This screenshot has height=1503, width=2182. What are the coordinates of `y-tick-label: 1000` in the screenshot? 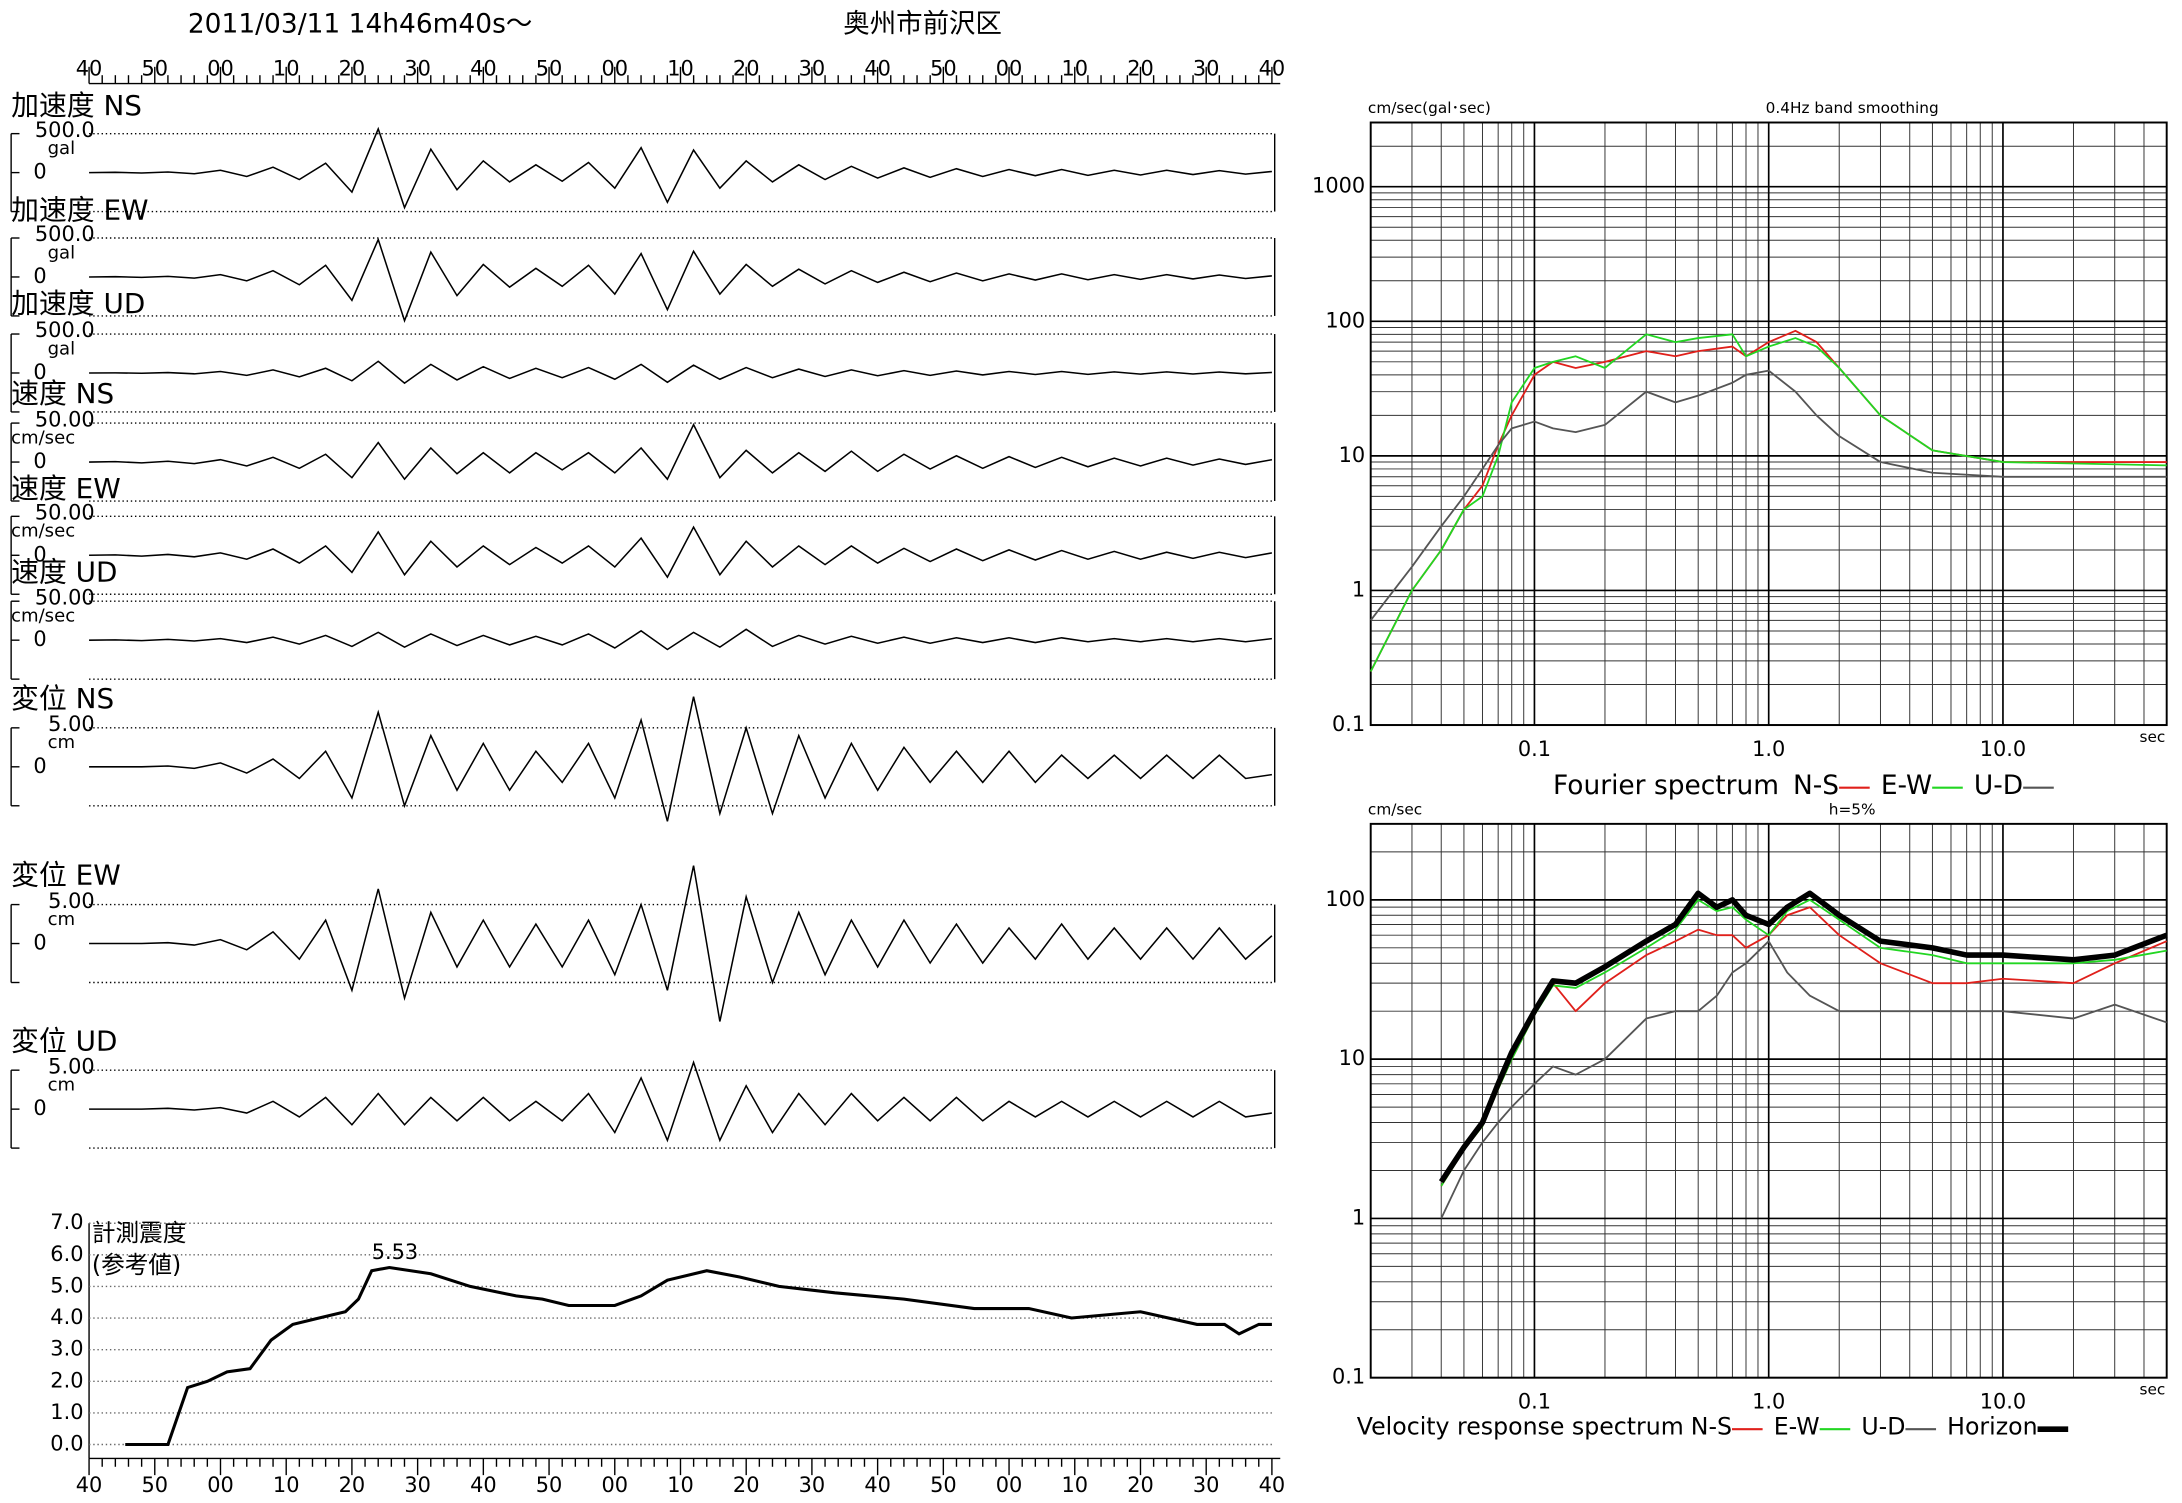 It's located at (1338, 186).